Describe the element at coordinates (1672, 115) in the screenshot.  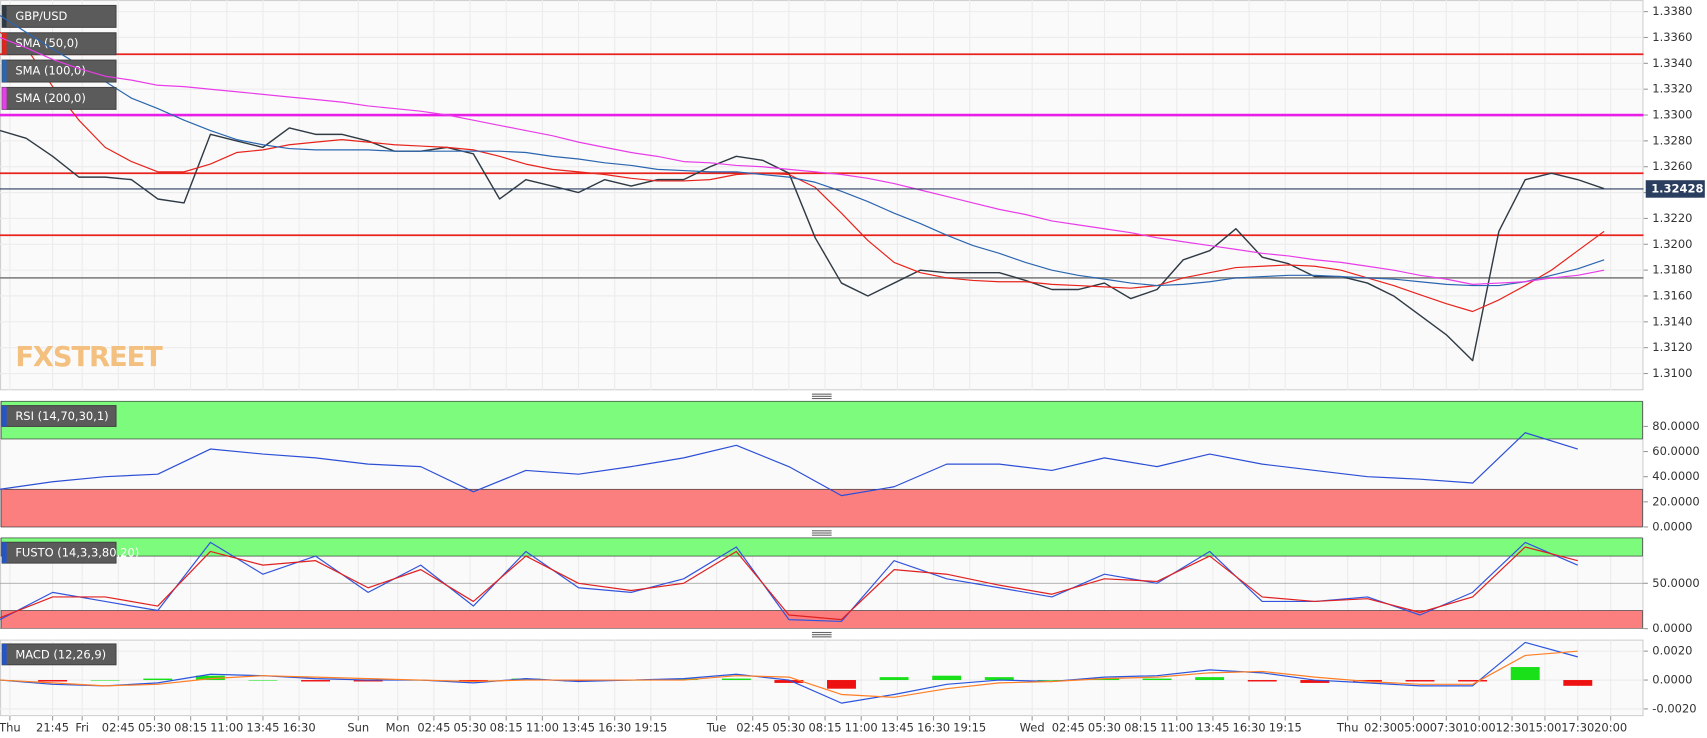
I see `y-tick-label: 1.3300` at that location.